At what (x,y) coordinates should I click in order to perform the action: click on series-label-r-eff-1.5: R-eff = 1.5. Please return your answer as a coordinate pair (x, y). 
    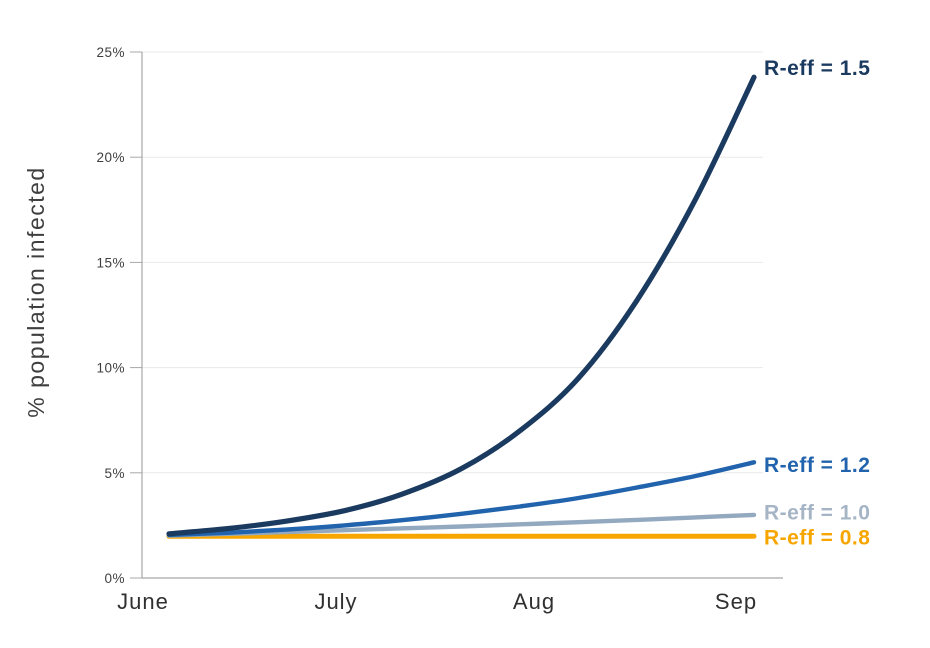
    Looking at the image, I should click on (817, 68).